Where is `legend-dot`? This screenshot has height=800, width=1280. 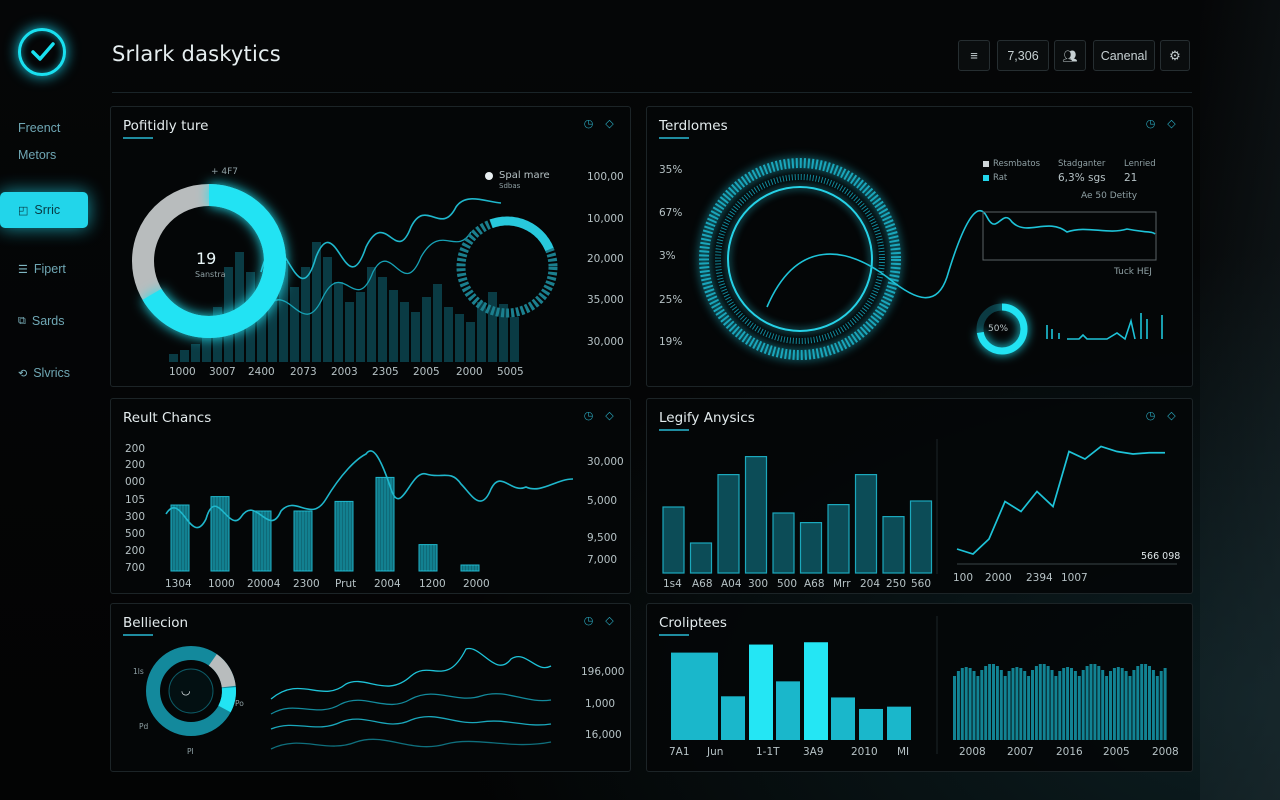
legend-dot is located at coordinates (489, 176).